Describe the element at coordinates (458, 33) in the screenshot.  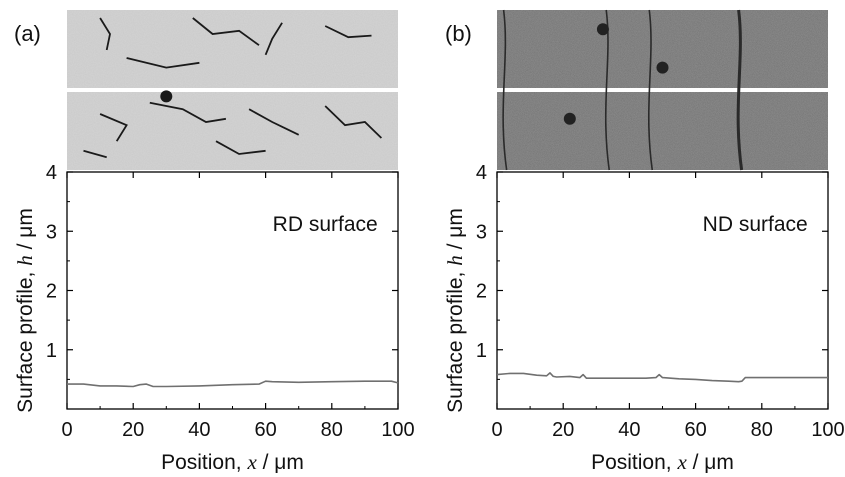
I see `panel-label: (b)` at that location.